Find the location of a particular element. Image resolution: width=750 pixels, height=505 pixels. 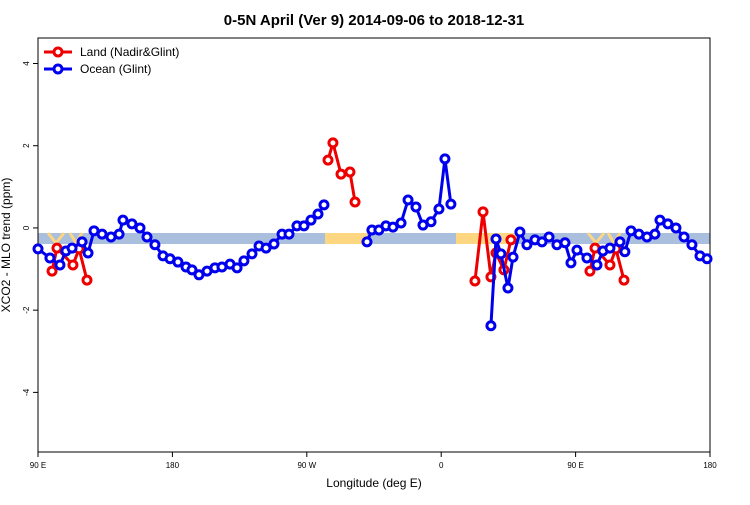

land-band is located at coordinates (346, 238).